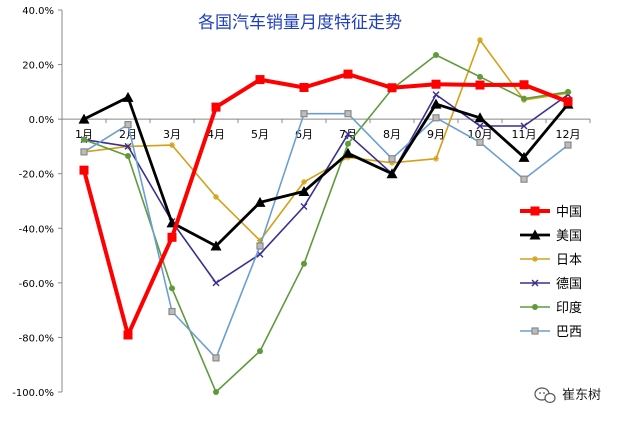  Describe the element at coordinates (569, 212) in the screenshot. I see `legend-label: 中国` at that location.